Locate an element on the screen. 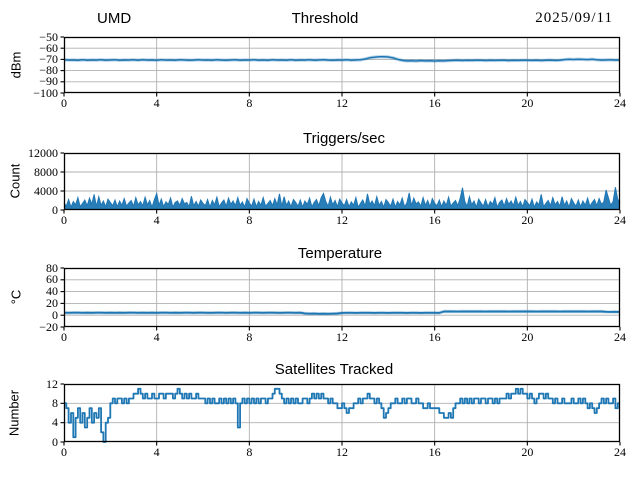 The width and height of the screenshot is (640, 480). y-tick-label: 4 is located at coordinates (55, 422).